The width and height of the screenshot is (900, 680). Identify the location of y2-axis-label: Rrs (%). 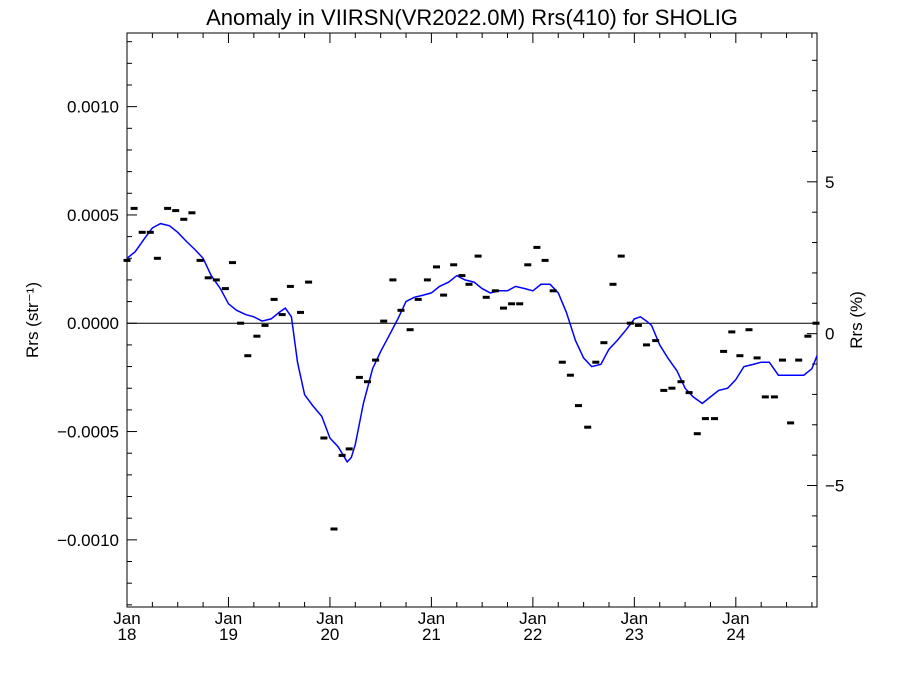
(856, 320).